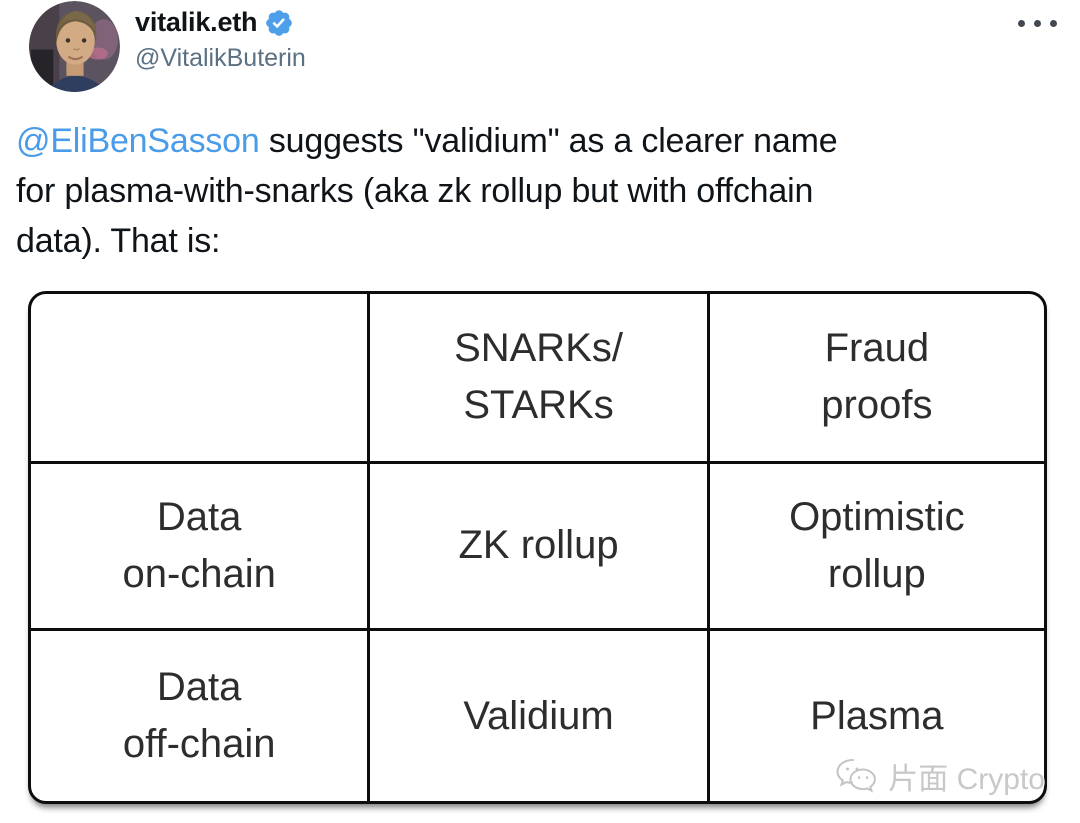 The height and width of the screenshot is (823, 1080). I want to click on watermark: 片面 Crypto, so click(939, 776).